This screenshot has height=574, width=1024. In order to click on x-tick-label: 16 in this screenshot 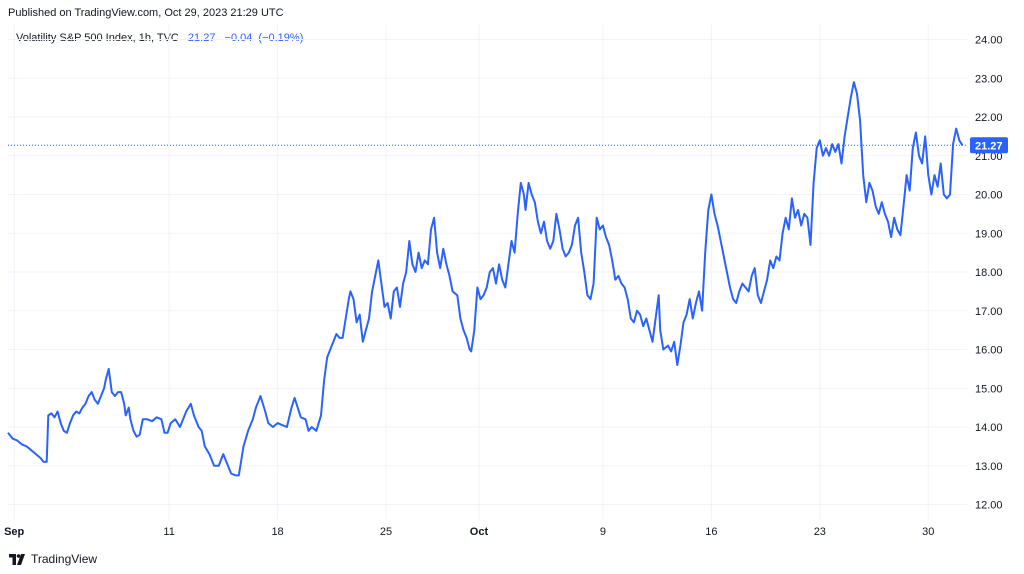, I will do `click(711, 532)`.